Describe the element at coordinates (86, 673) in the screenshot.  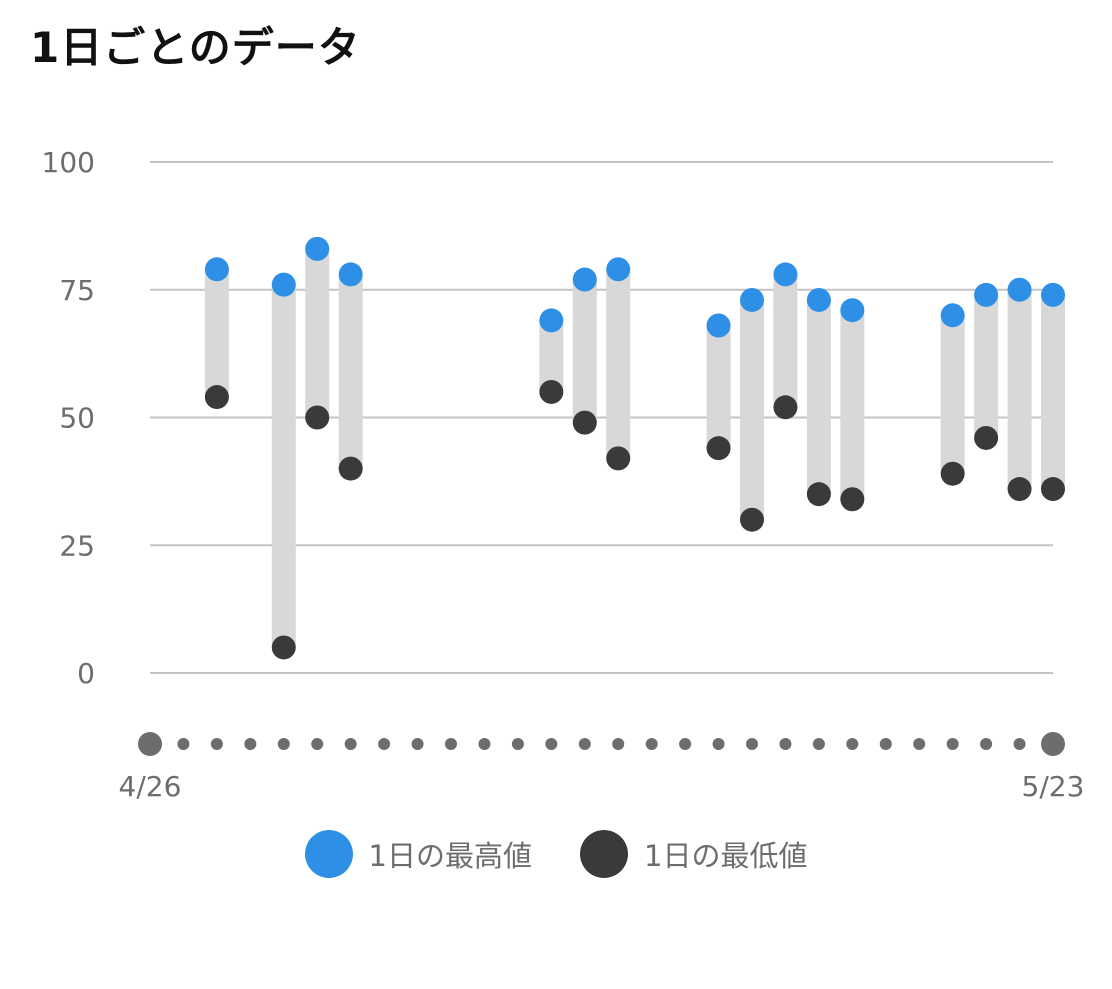
I see `y-tick-label: 0` at that location.